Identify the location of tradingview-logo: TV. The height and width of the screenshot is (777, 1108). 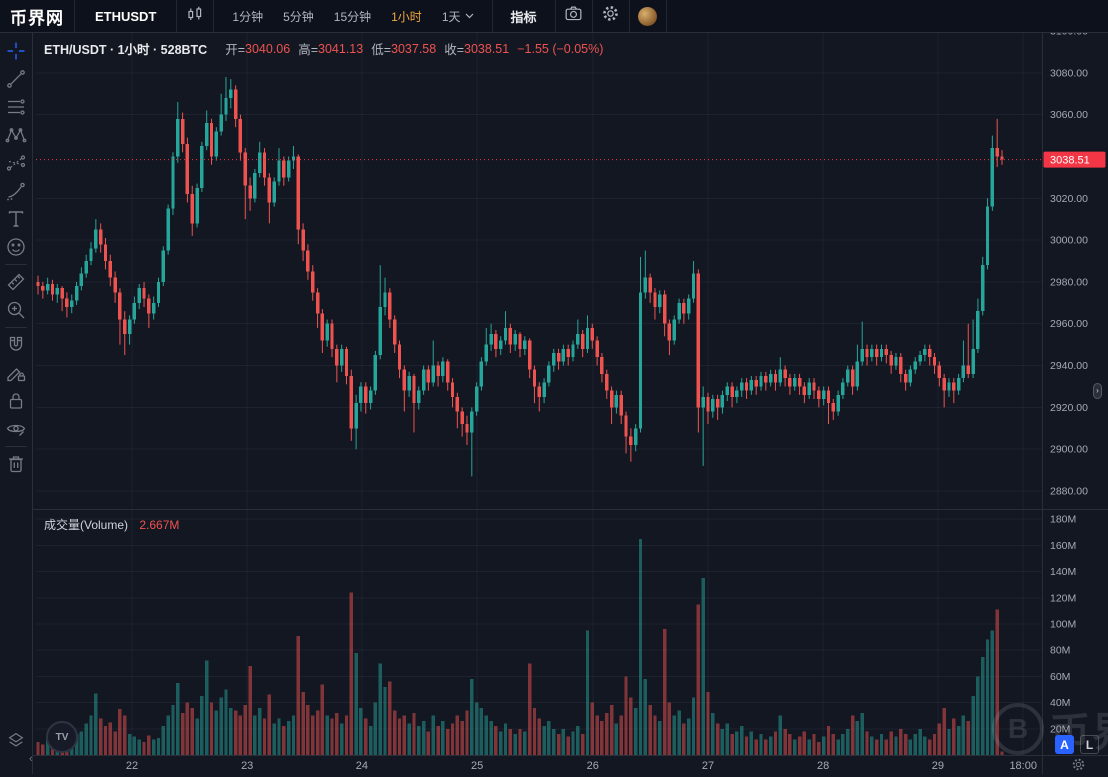
(62, 737).